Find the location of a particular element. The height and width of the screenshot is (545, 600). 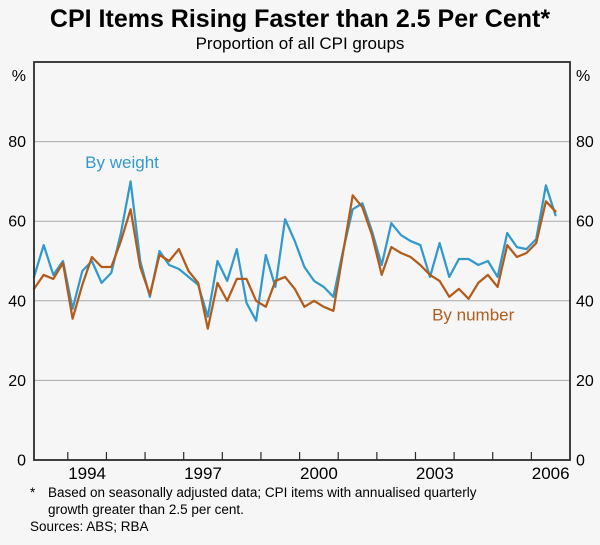

y-axis-labels-left: 20 40 60 80% 0 is located at coordinates (17, 269).